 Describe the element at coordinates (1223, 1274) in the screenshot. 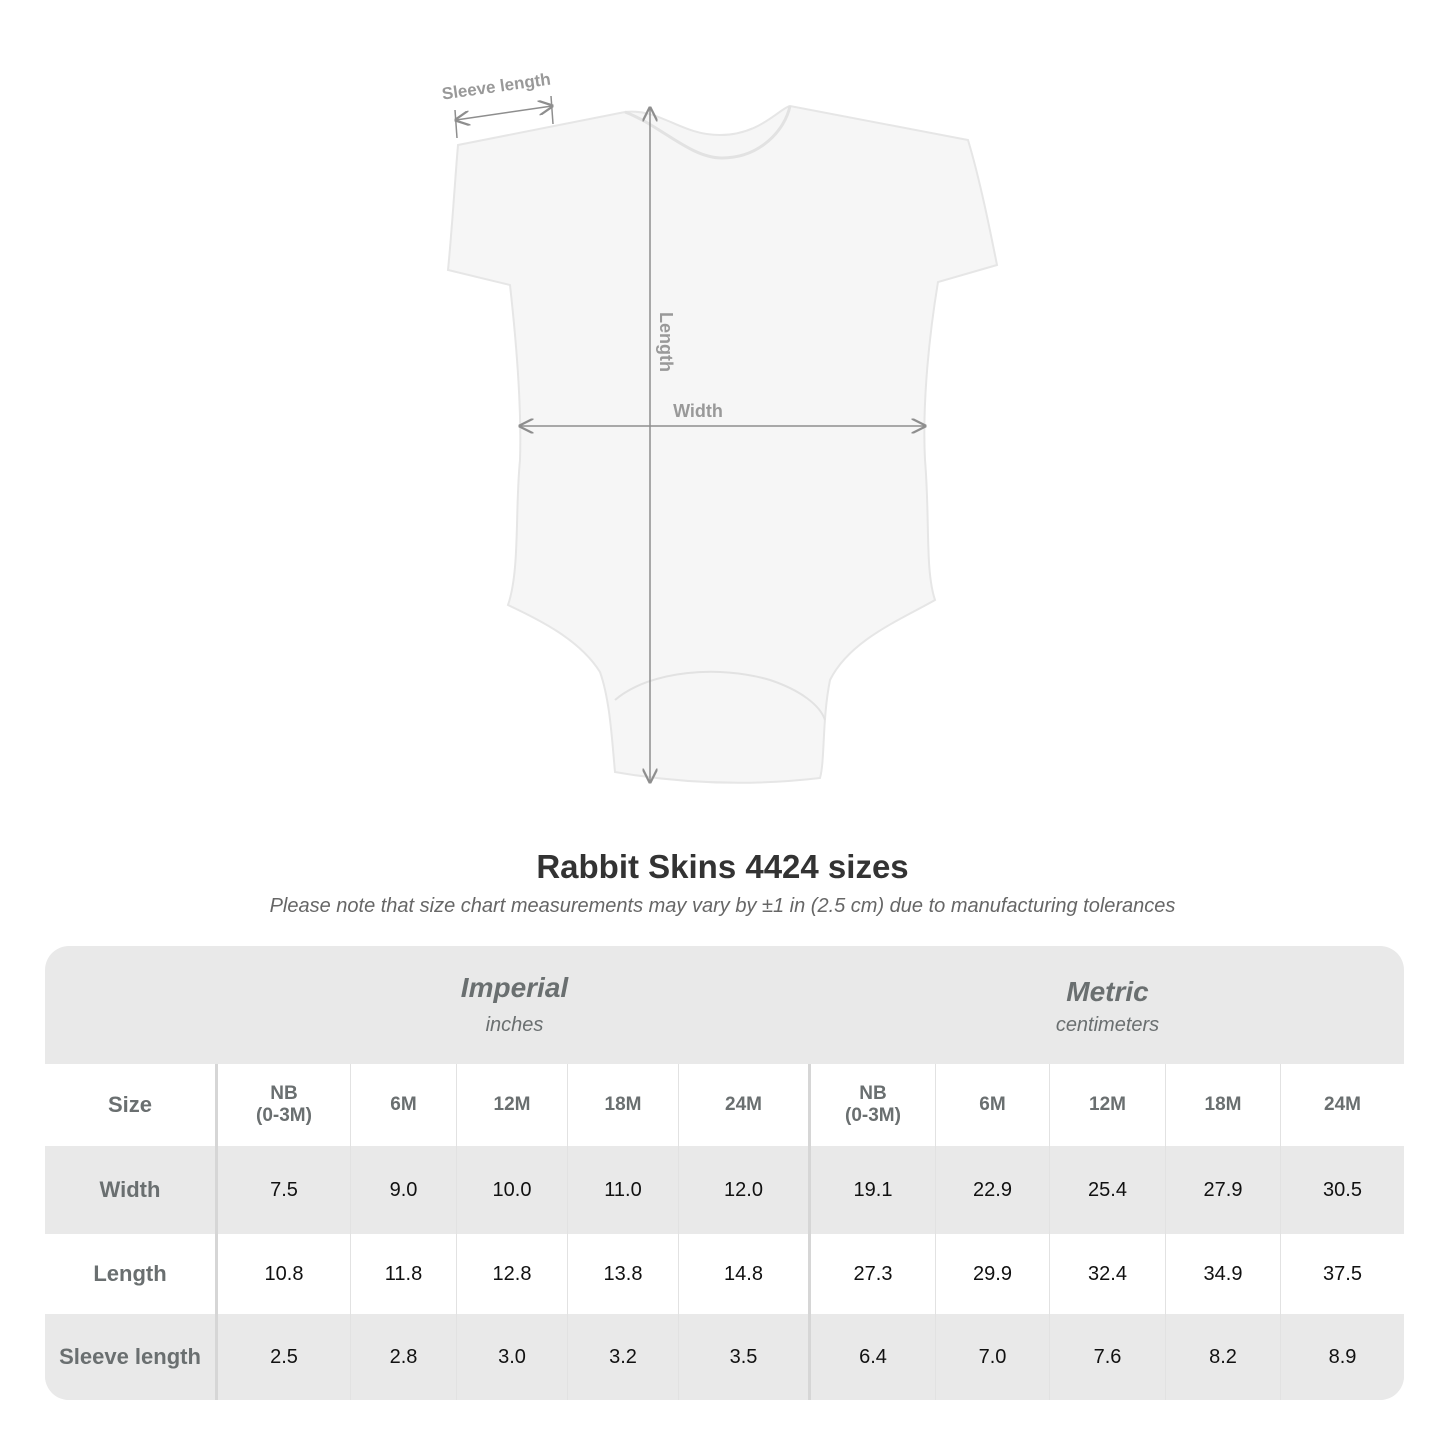

I see `measurement-cell: 34.9` at that location.